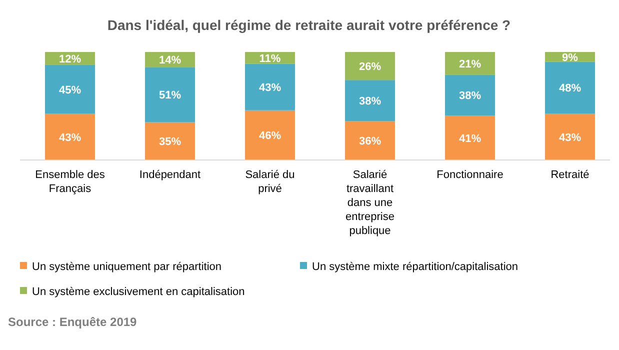 This screenshot has width=619, height=350. Describe the element at coordinates (170, 175) in the screenshot. I see `x-tick-label: Indépendant` at that location.